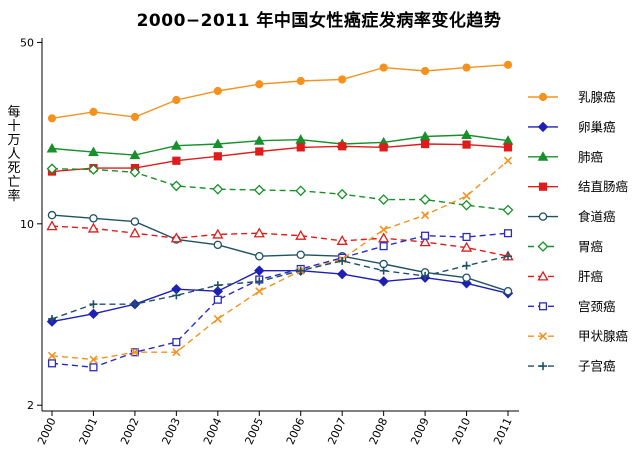 The height and width of the screenshot is (455, 638). I want to click on legend-label: 胃癌, so click(590, 246).